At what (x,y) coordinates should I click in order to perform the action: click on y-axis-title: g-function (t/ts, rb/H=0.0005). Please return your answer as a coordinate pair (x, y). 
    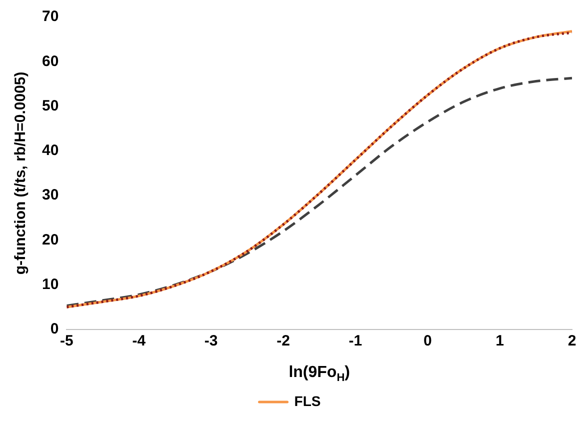
    Looking at the image, I should click on (21, 173).